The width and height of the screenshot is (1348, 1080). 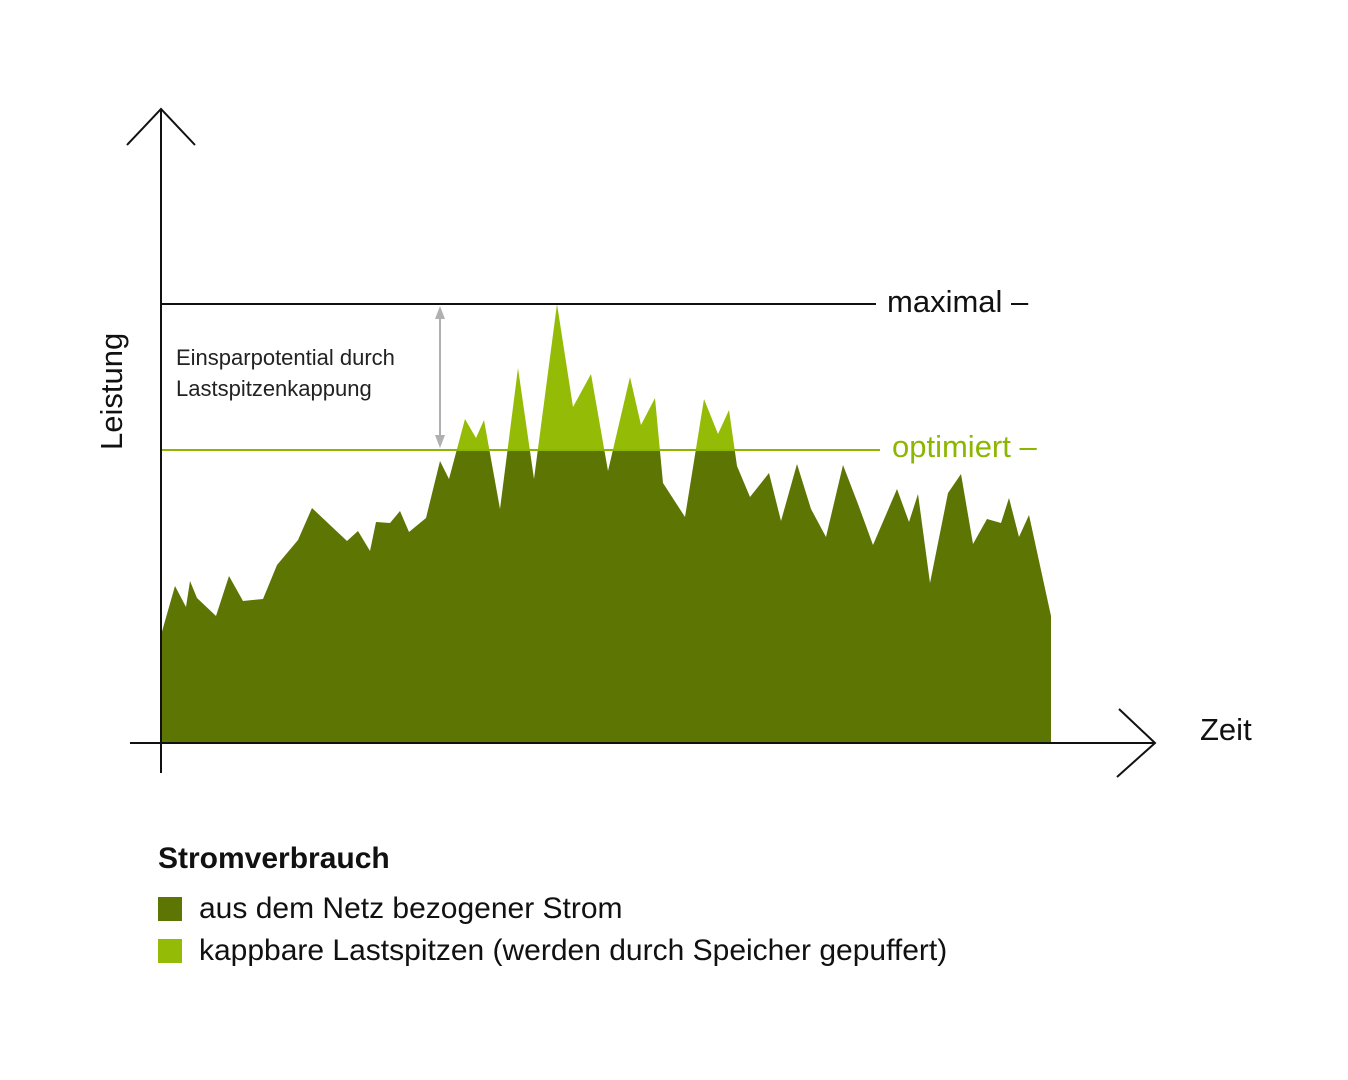 What do you see at coordinates (170, 951) in the screenshot?
I see `legend-swatch-light-green-icon` at bounding box center [170, 951].